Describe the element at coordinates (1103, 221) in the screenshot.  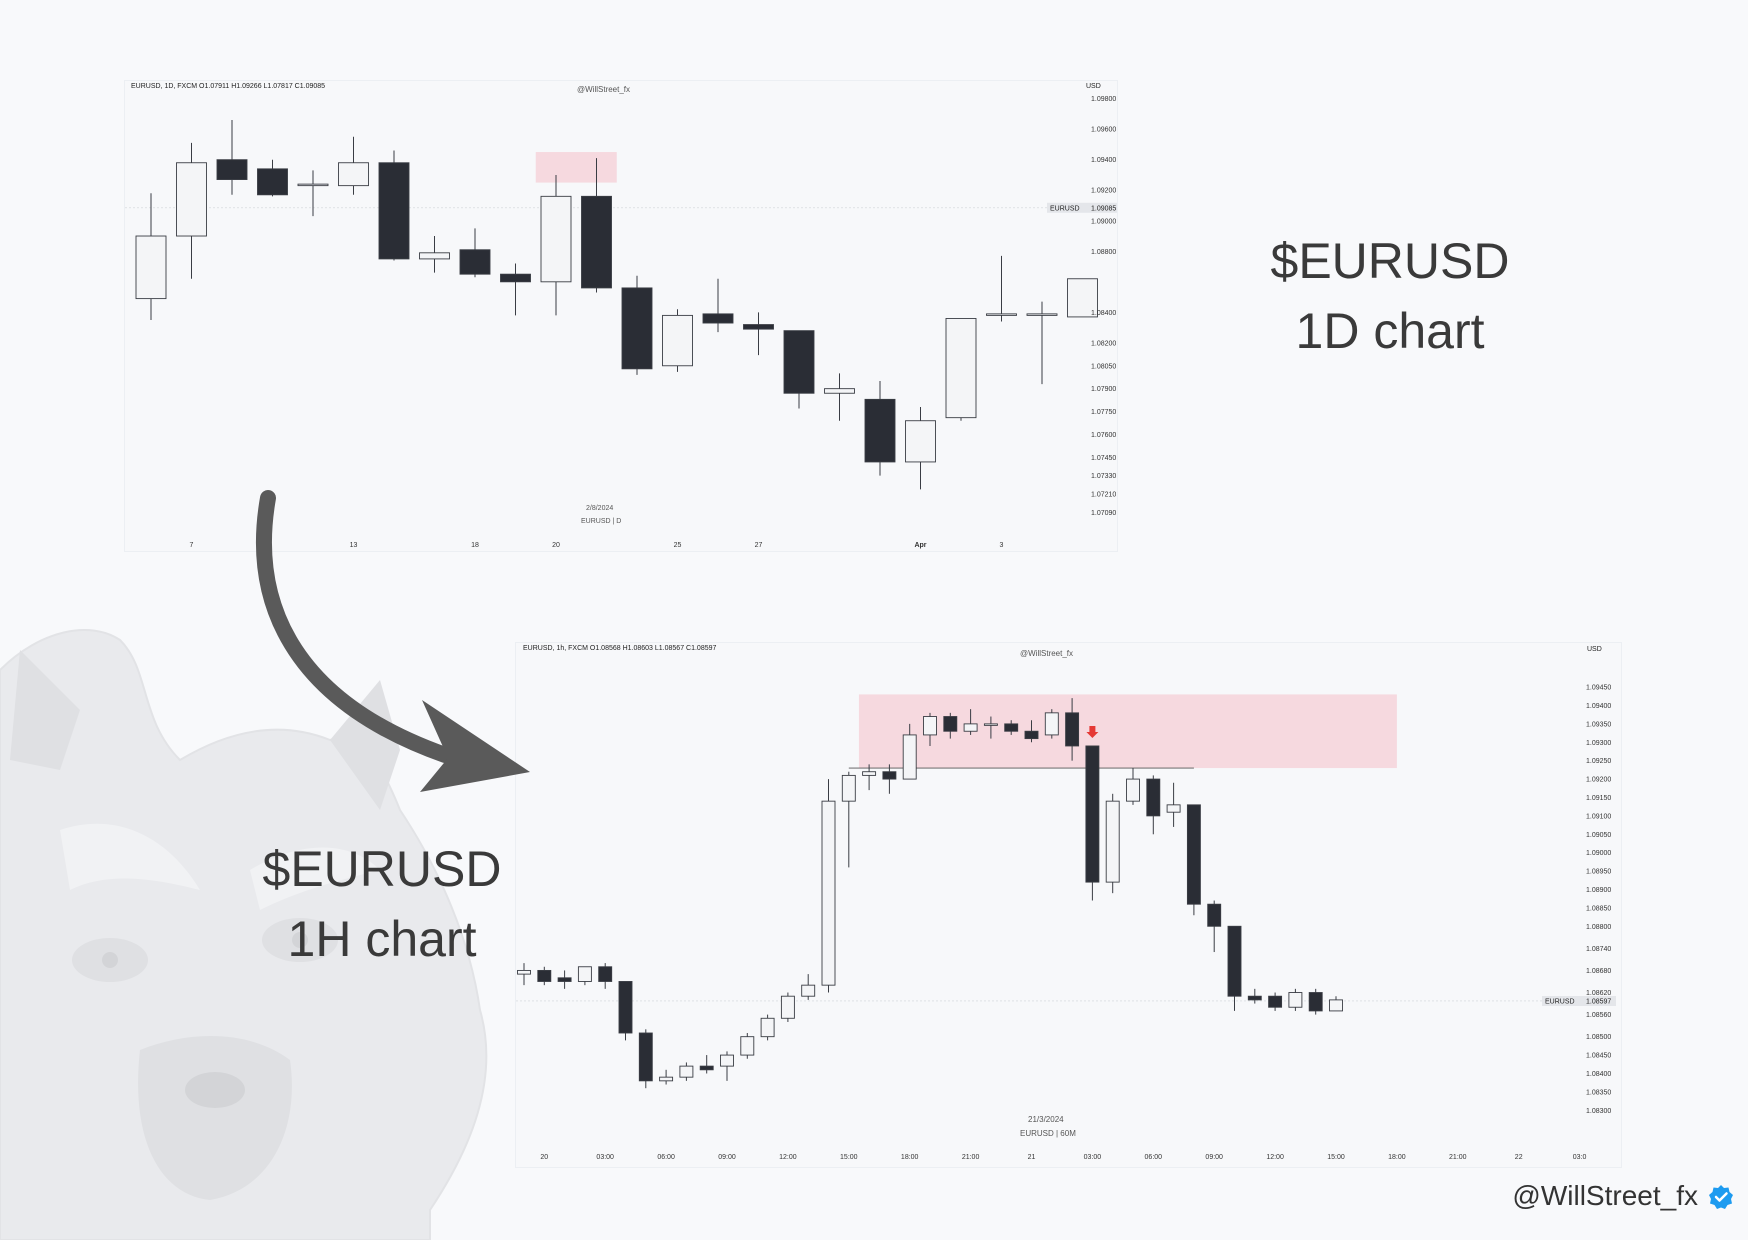
I see `y-axis-tick-label: 1.09000` at that location.